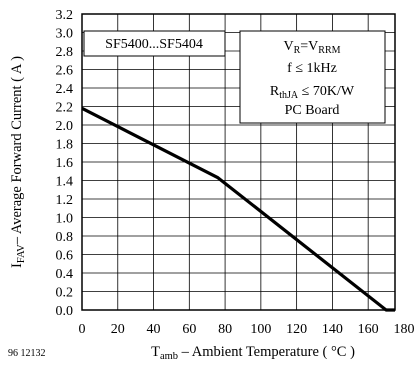 Image resolution: width=419 pixels, height=368 pixels. Describe the element at coordinates (65, 256) in the screenshot. I see `y-tick-label: 0.6` at that location.